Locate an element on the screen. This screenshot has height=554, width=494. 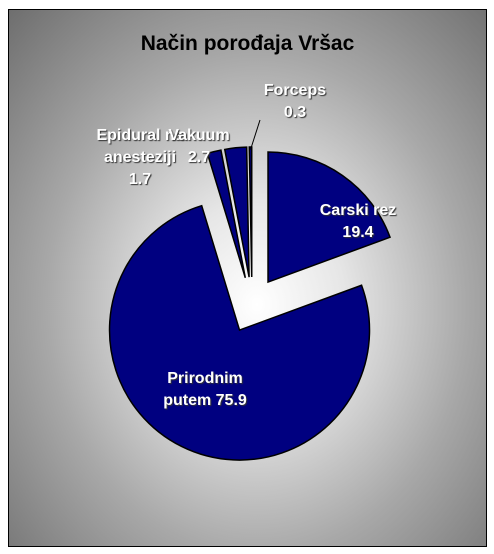
value-label: 2.7 is located at coordinates (199, 157).